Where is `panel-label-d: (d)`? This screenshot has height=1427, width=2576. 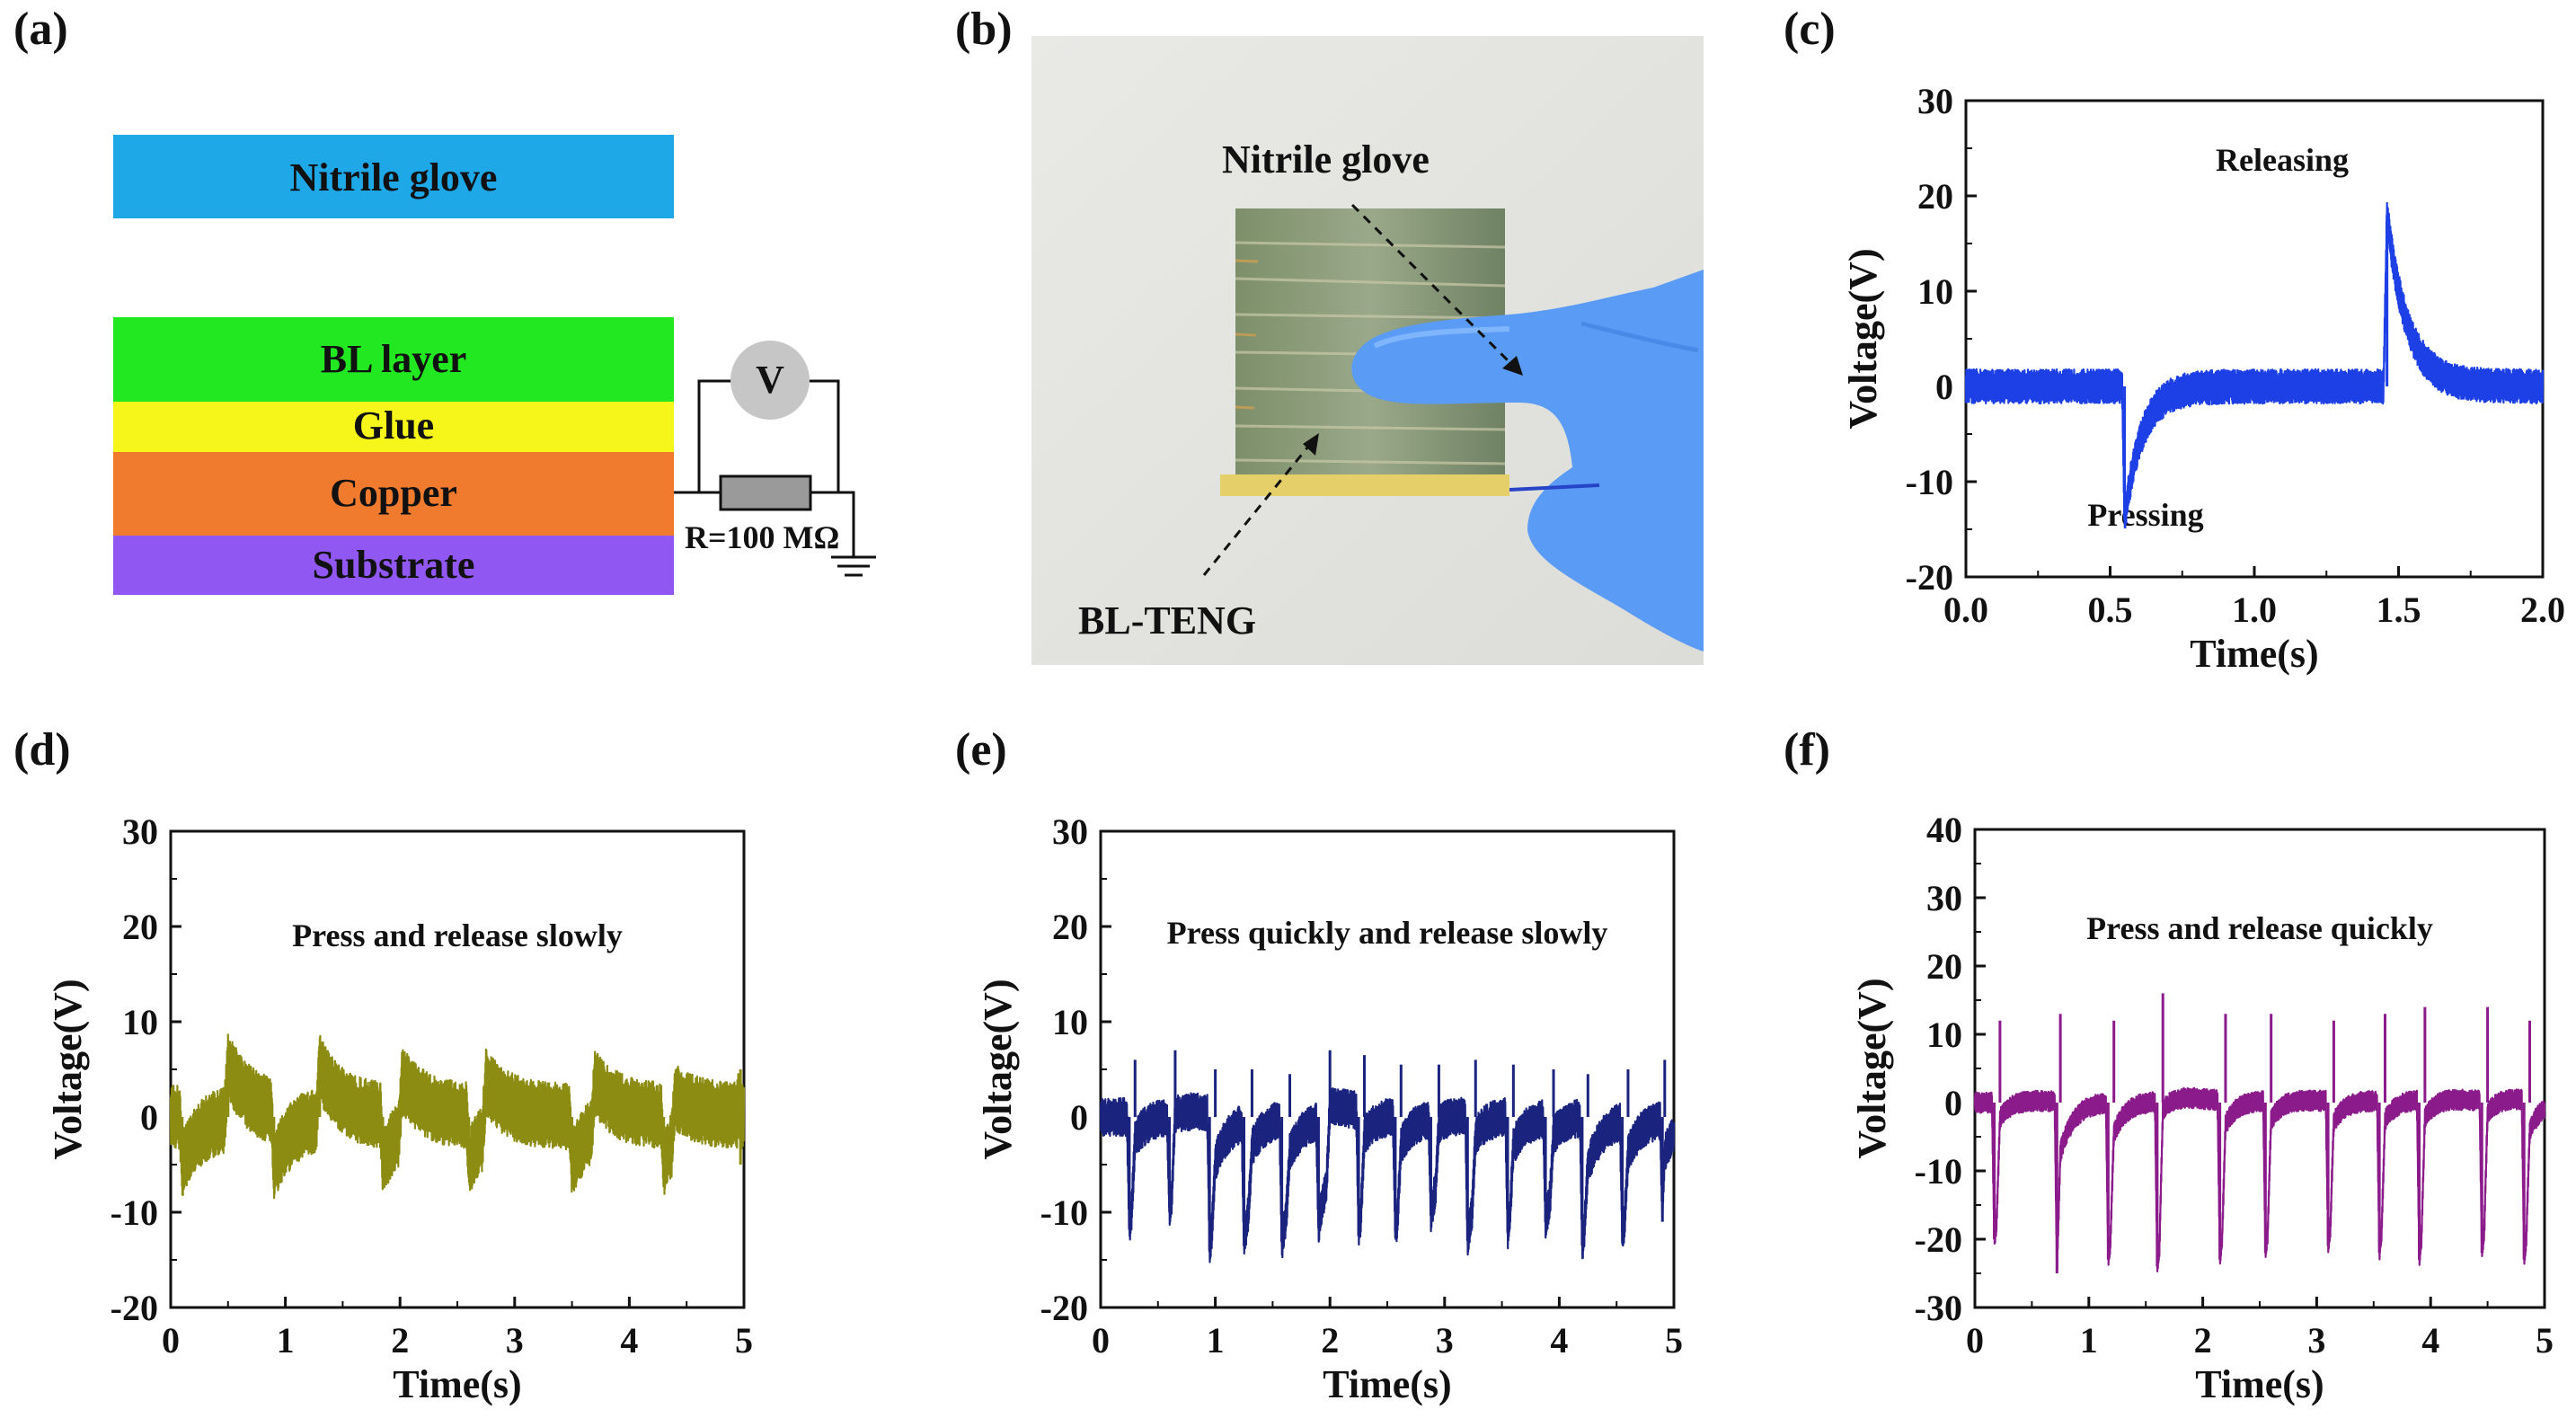
panel-label-d: (d) is located at coordinates (42, 750).